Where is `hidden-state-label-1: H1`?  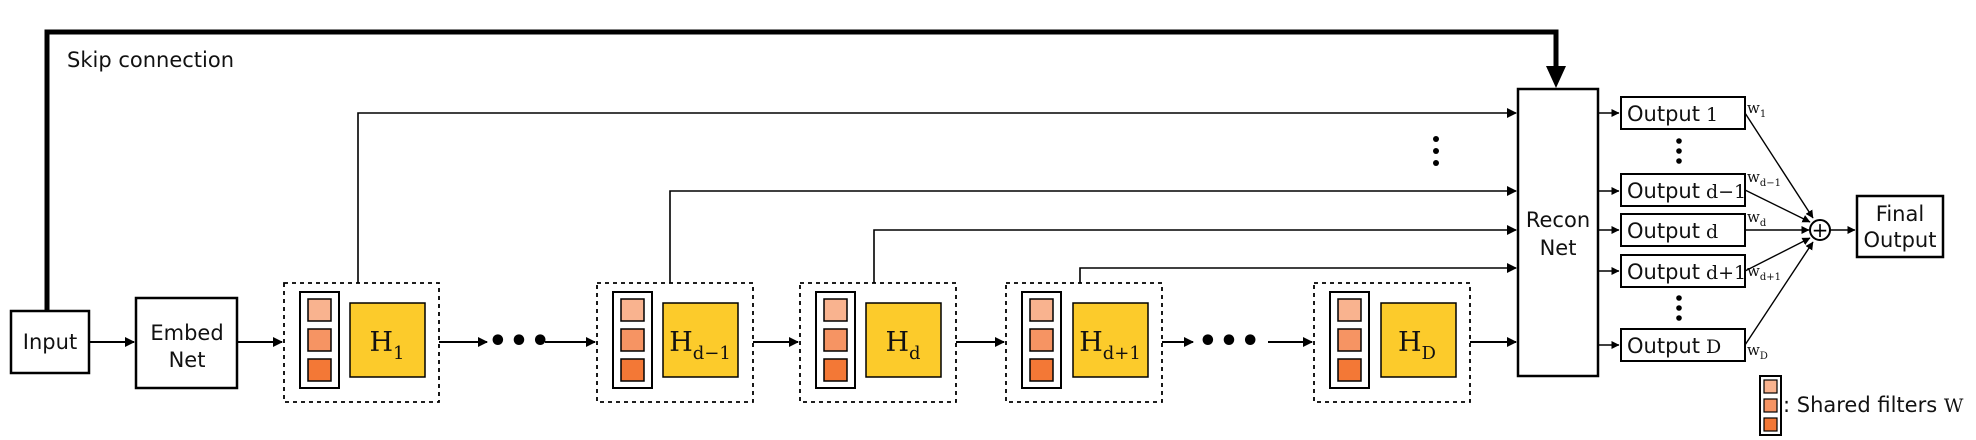
hidden-state-label-1: H1 is located at coordinates (387, 345).